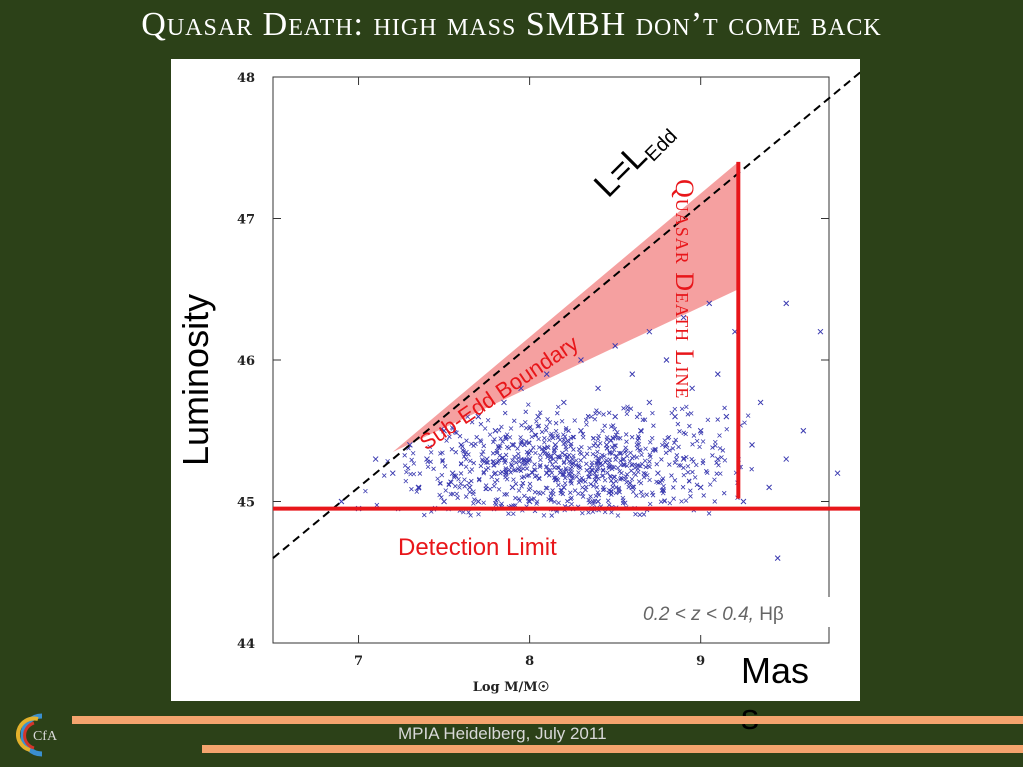 This screenshot has height=767, width=1023. What do you see at coordinates (511, 687) in the screenshot?
I see `x-axis-label: Log M/M☉` at bounding box center [511, 687].